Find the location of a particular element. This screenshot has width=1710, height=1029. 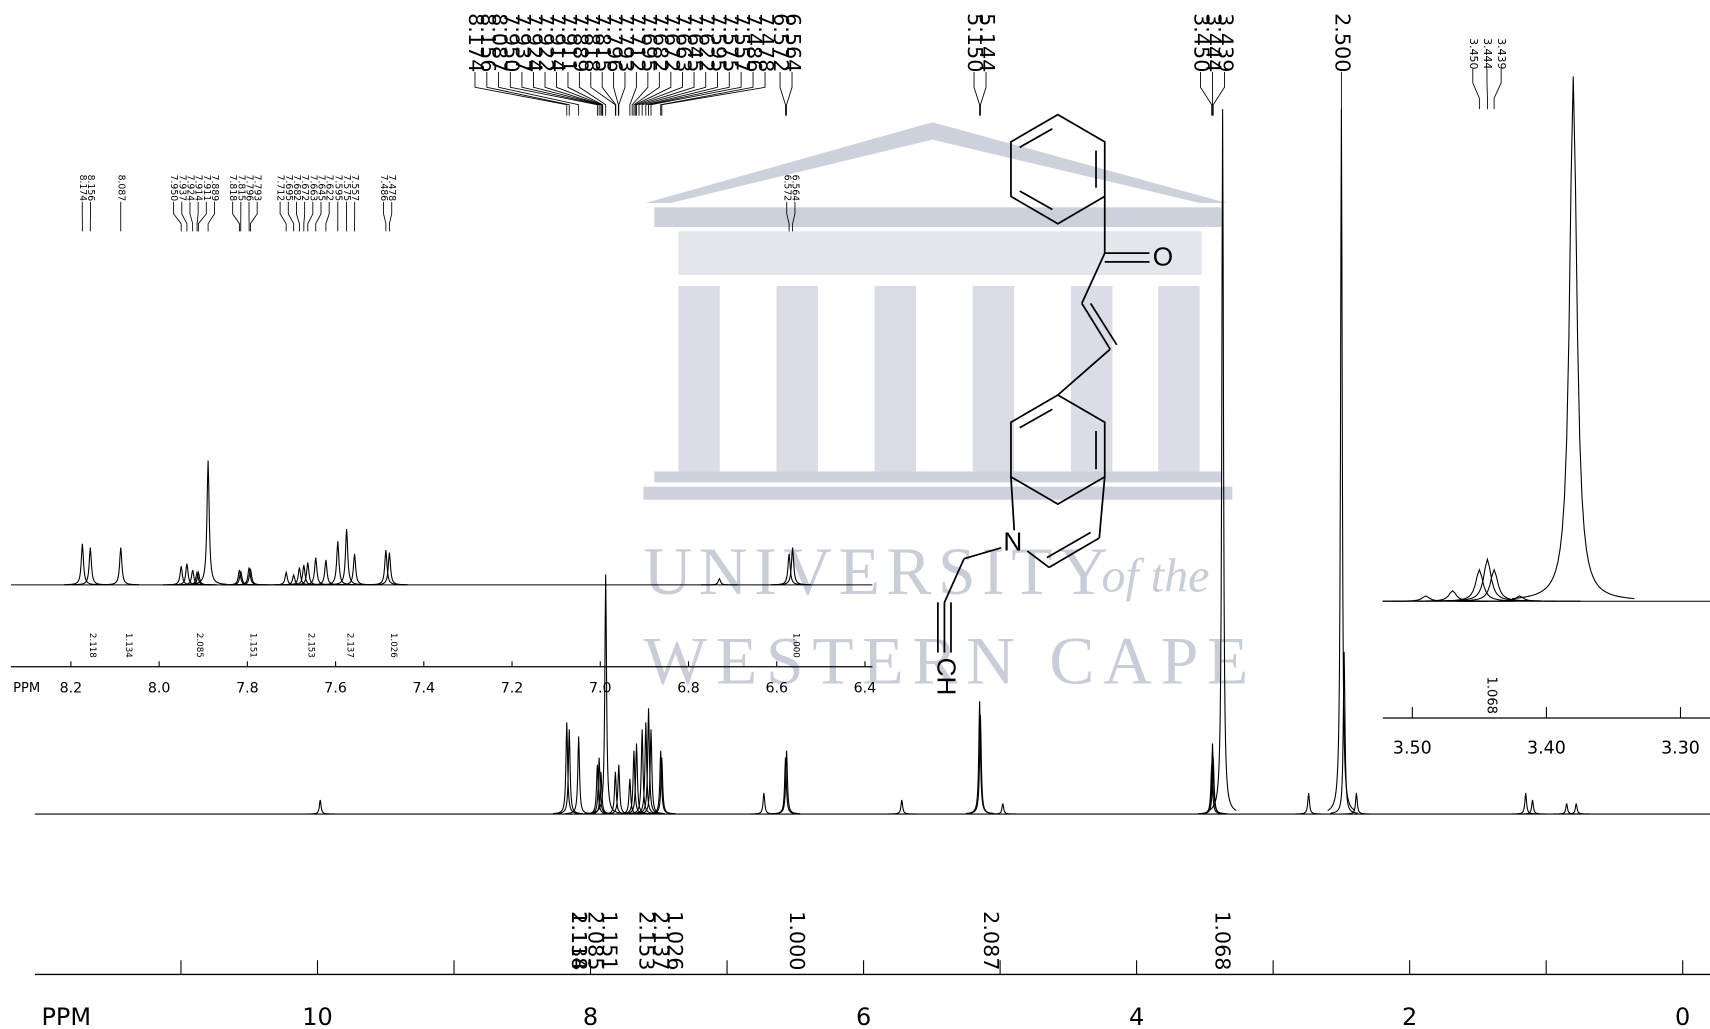

peak-label: 7.575 is located at coordinates (730, 42).